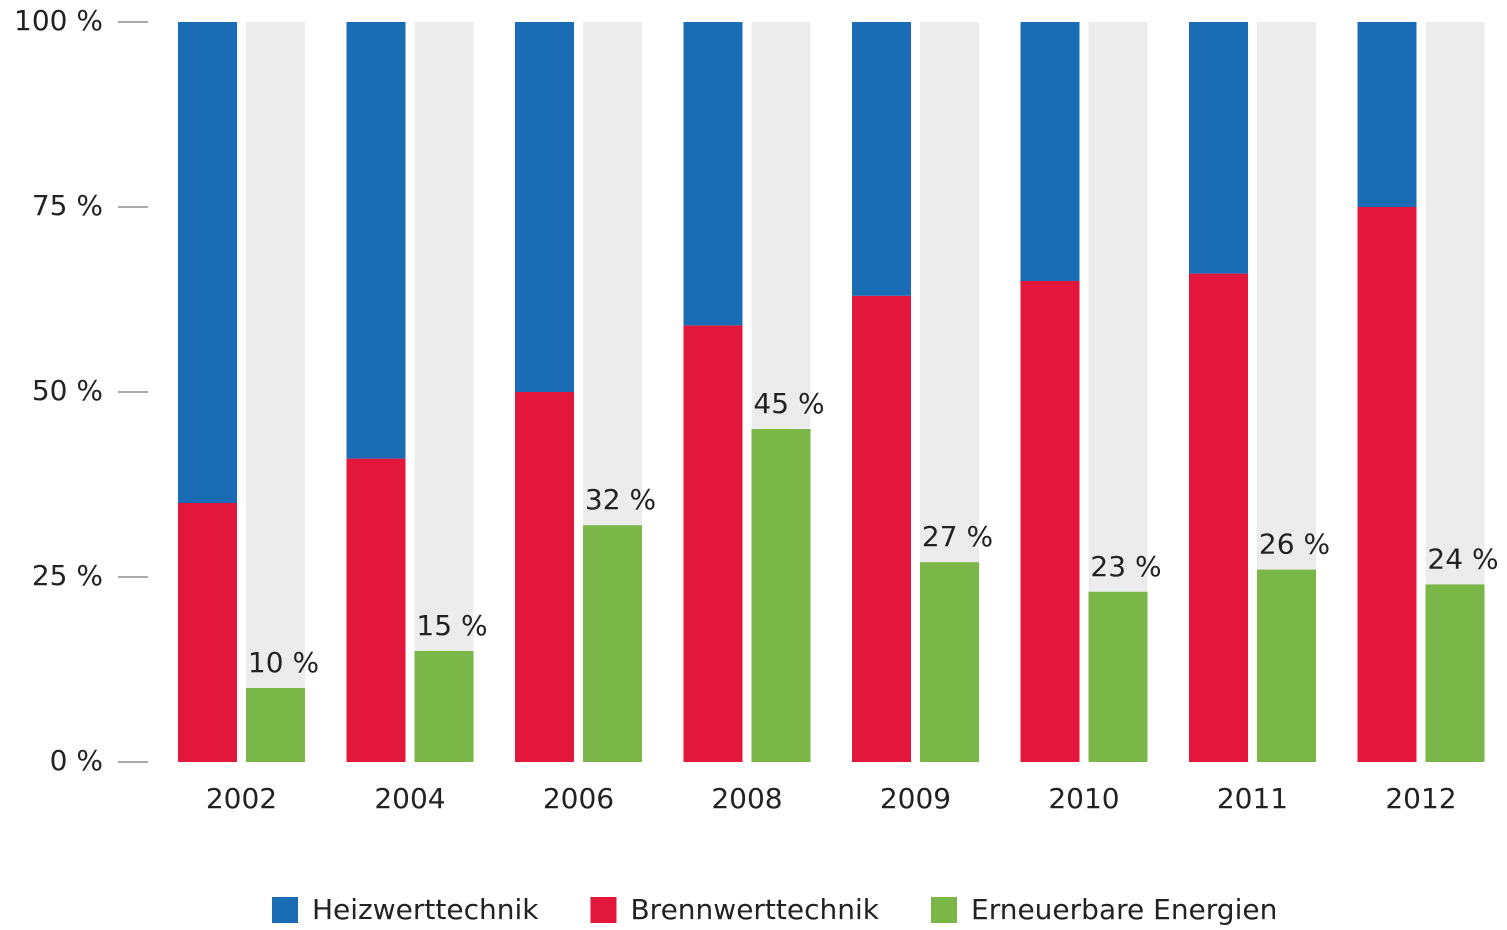 This screenshot has width=1507, height=930. What do you see at coordinates (754, 909) in the screenshot?
I see `legend-label: Brennwerttechnik` at bounding box center [754, 909].